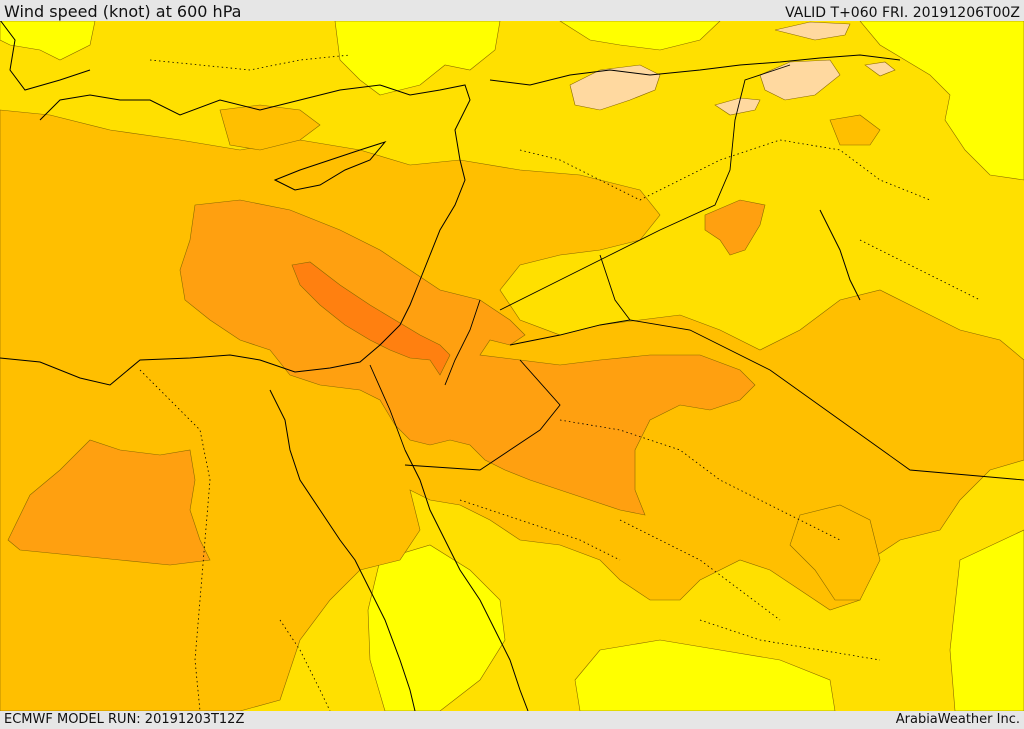 This screenshot has height=729, width=1024. Describe the element at coordinates (124, 719) in the screenshot. I see `model-run-label: ECMWF MODEL RUN: 20191203T12Z` at that location.